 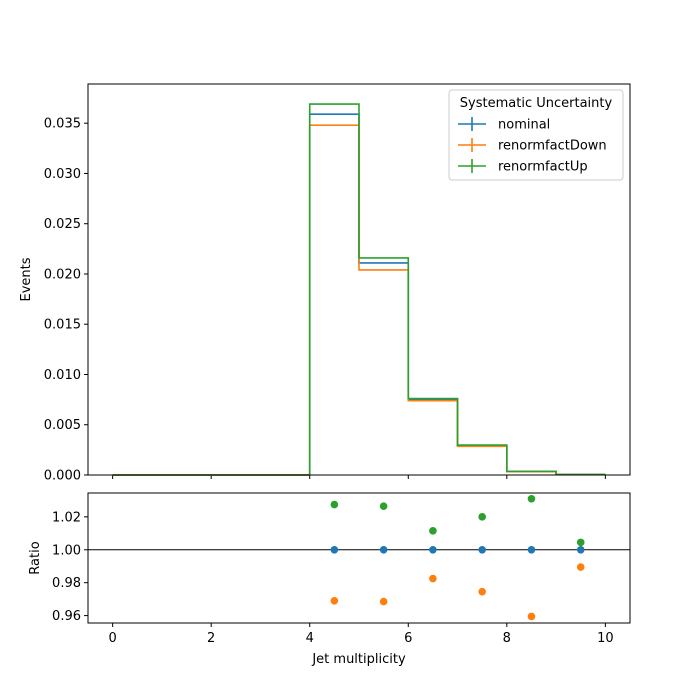 What do you see at coordinates (62, 224) in the screenshot?
I see `main-y-tick-label: 0.025` at bounding box center [62, 224].